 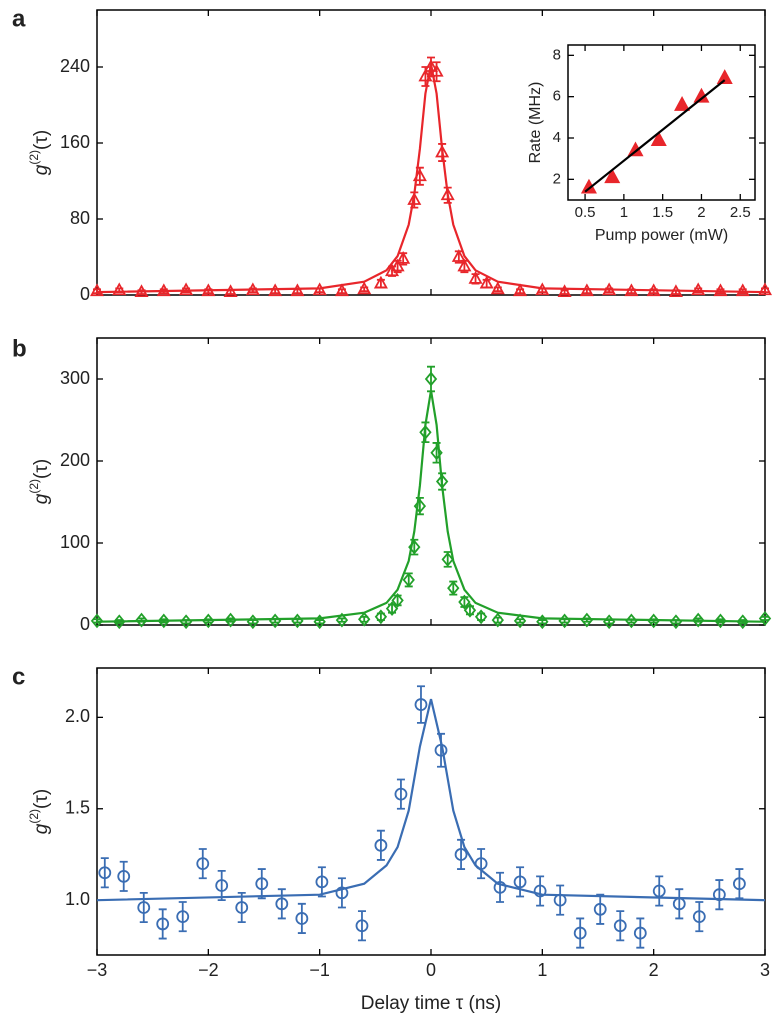 What do you see at coordinates (319, 970) in the screenshot?
I see `x-tick-label: −1` at bounding box center [319, 970].